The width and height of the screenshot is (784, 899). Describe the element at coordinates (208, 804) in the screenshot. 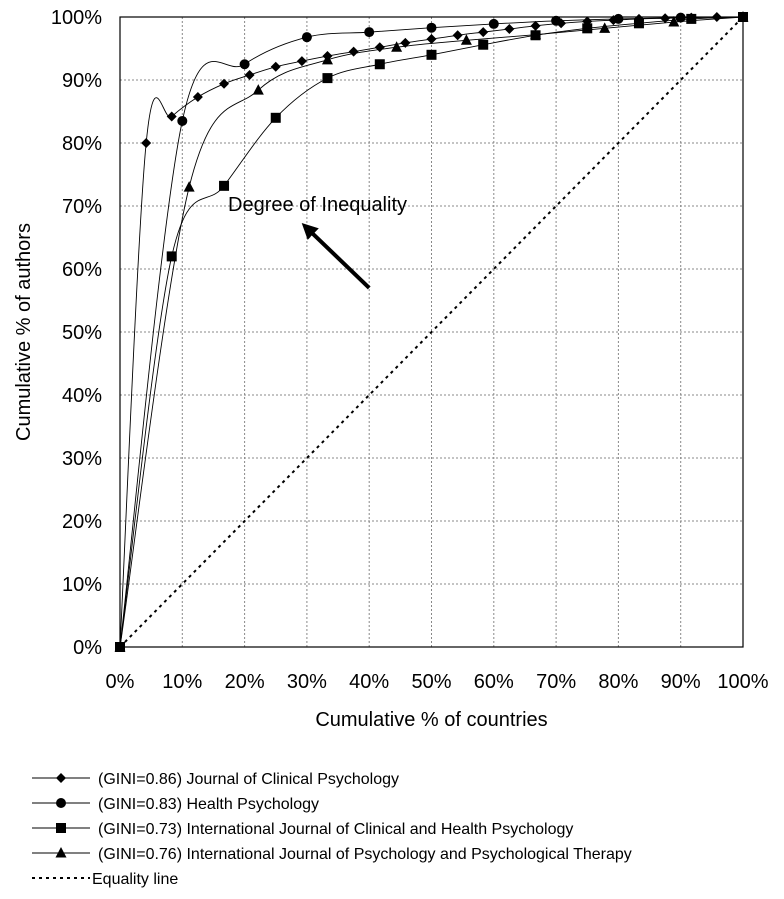

I see `legend-label: (GINI=0.83) Health Psychology` at that location.